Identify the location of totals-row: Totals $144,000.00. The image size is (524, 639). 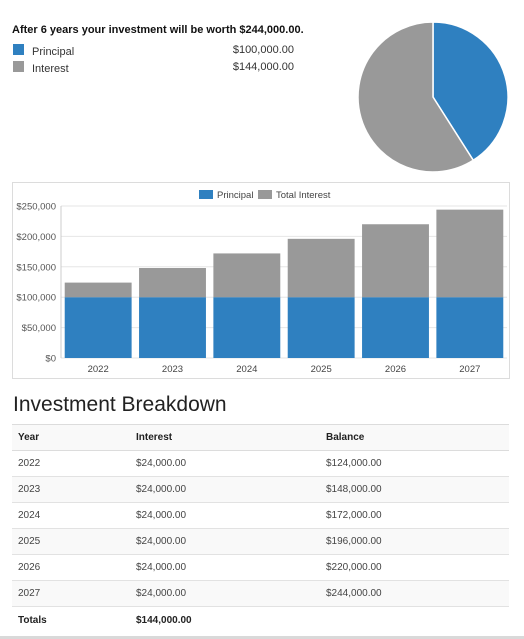
(260, 620).